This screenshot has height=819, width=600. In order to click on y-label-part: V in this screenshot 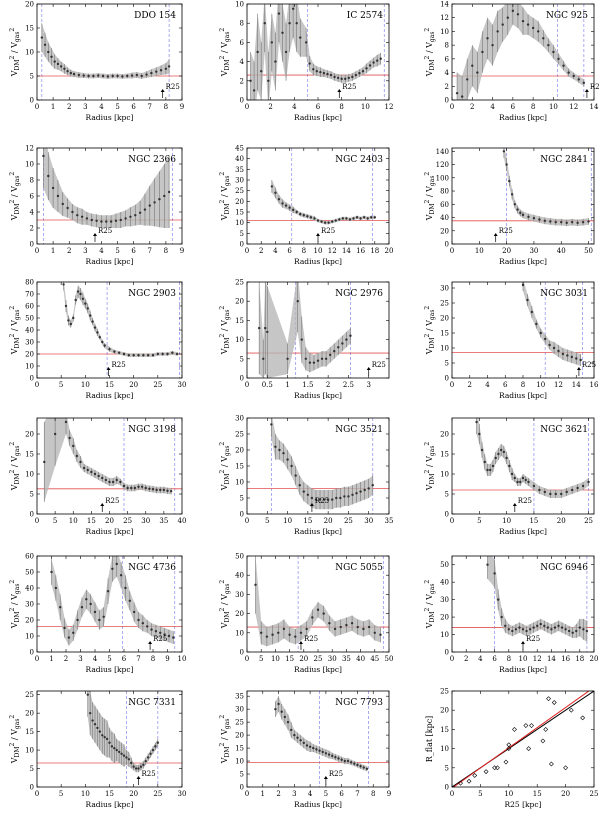, I will do `click(224, 487)`.